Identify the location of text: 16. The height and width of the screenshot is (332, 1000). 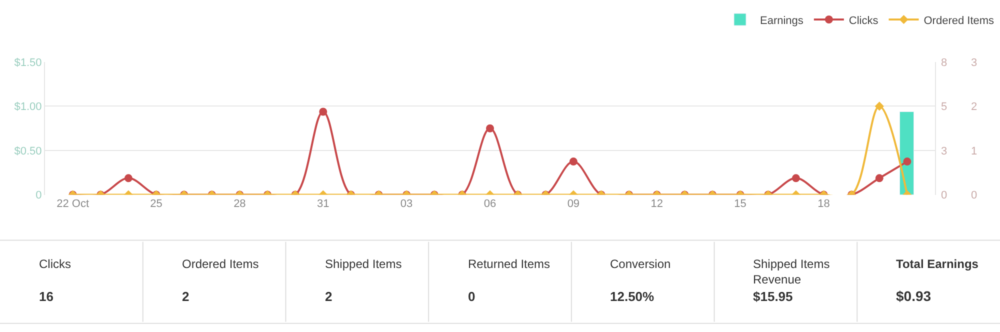
(46, 296).